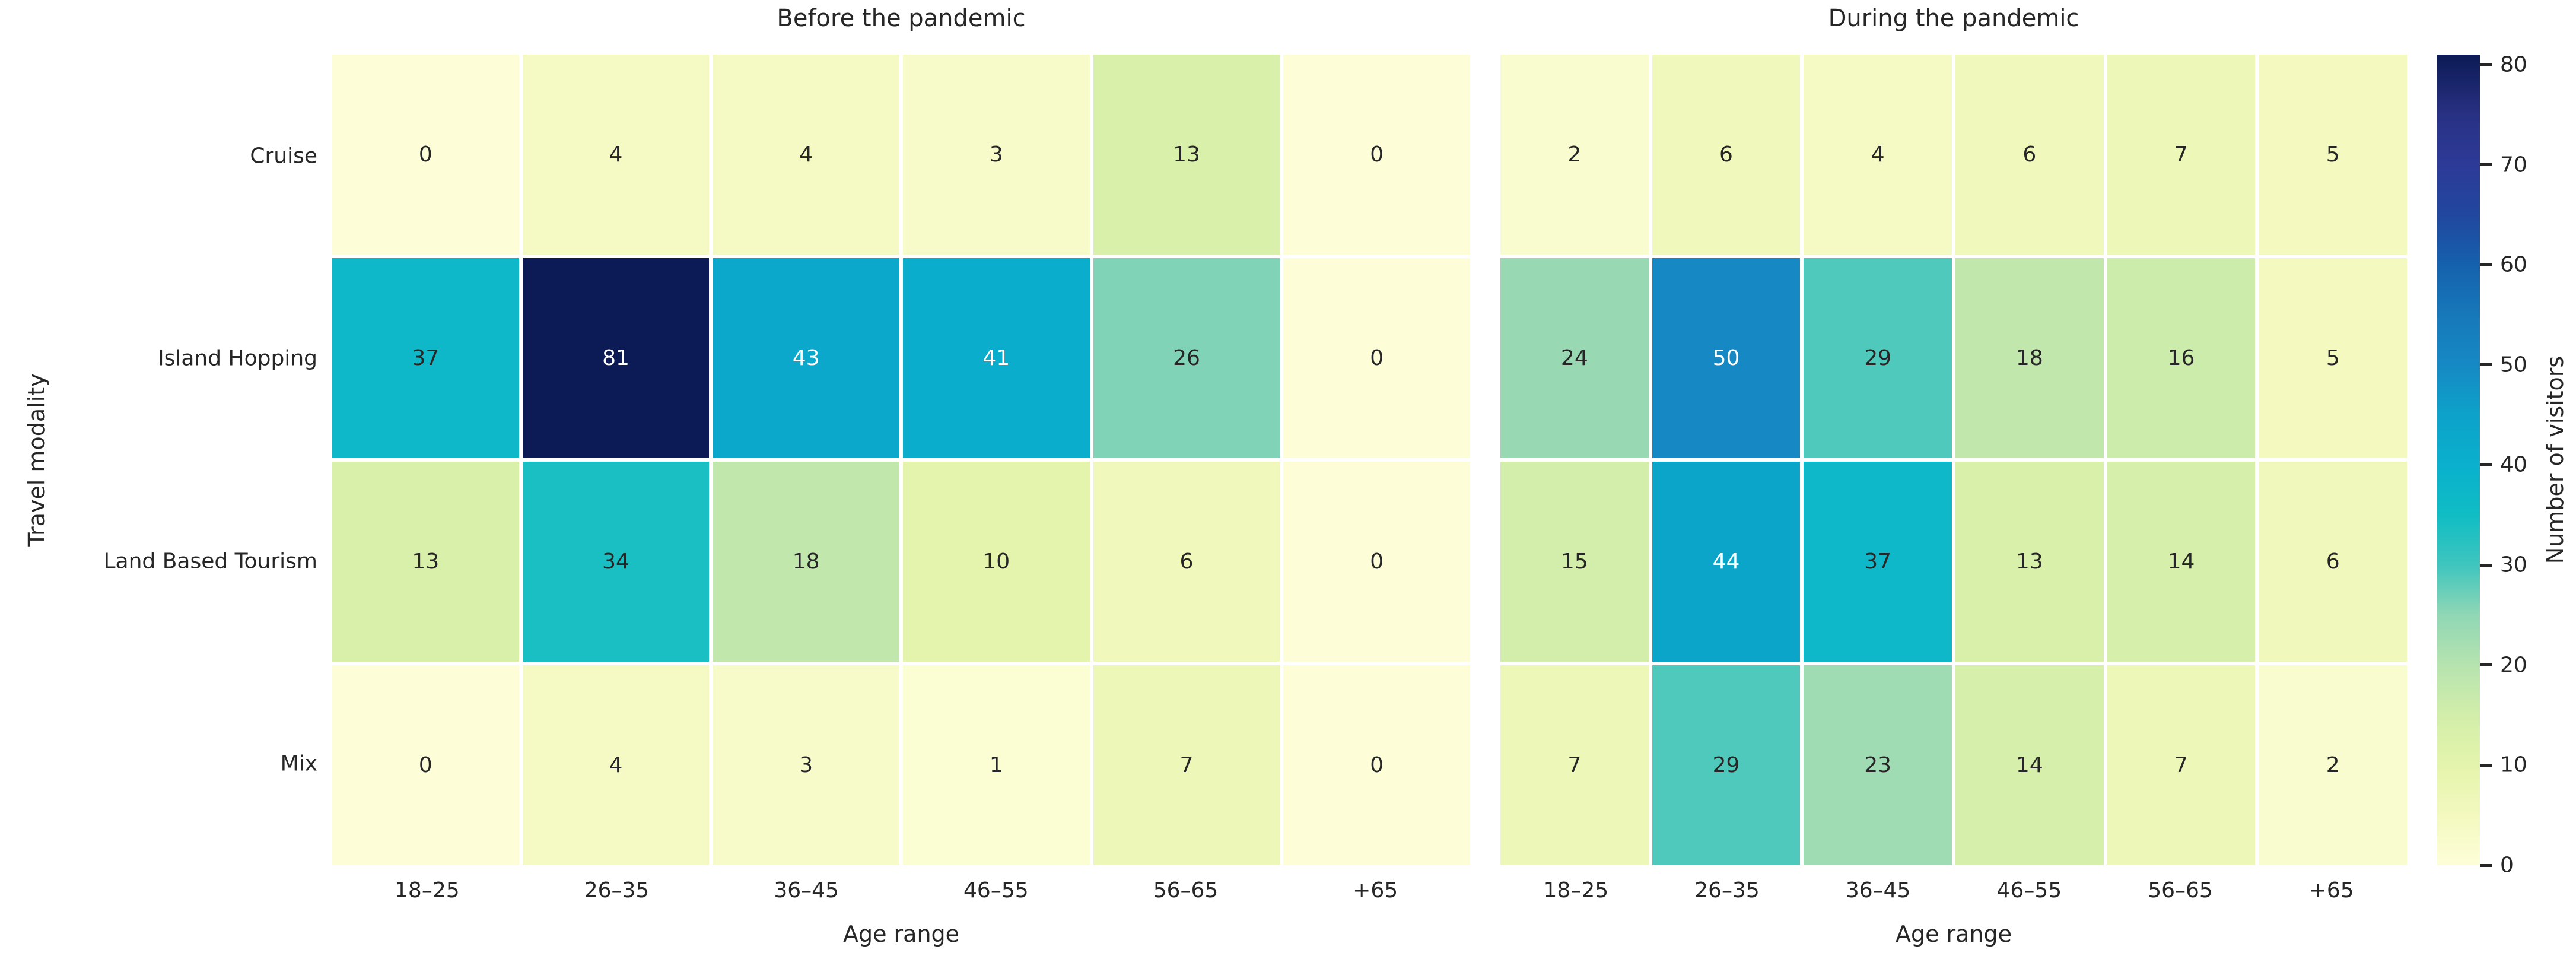  What do you see at coordinates (283, 157) in the screenshot?
I see `y-tick-label: Cruise` at bounding box center [283, 157].